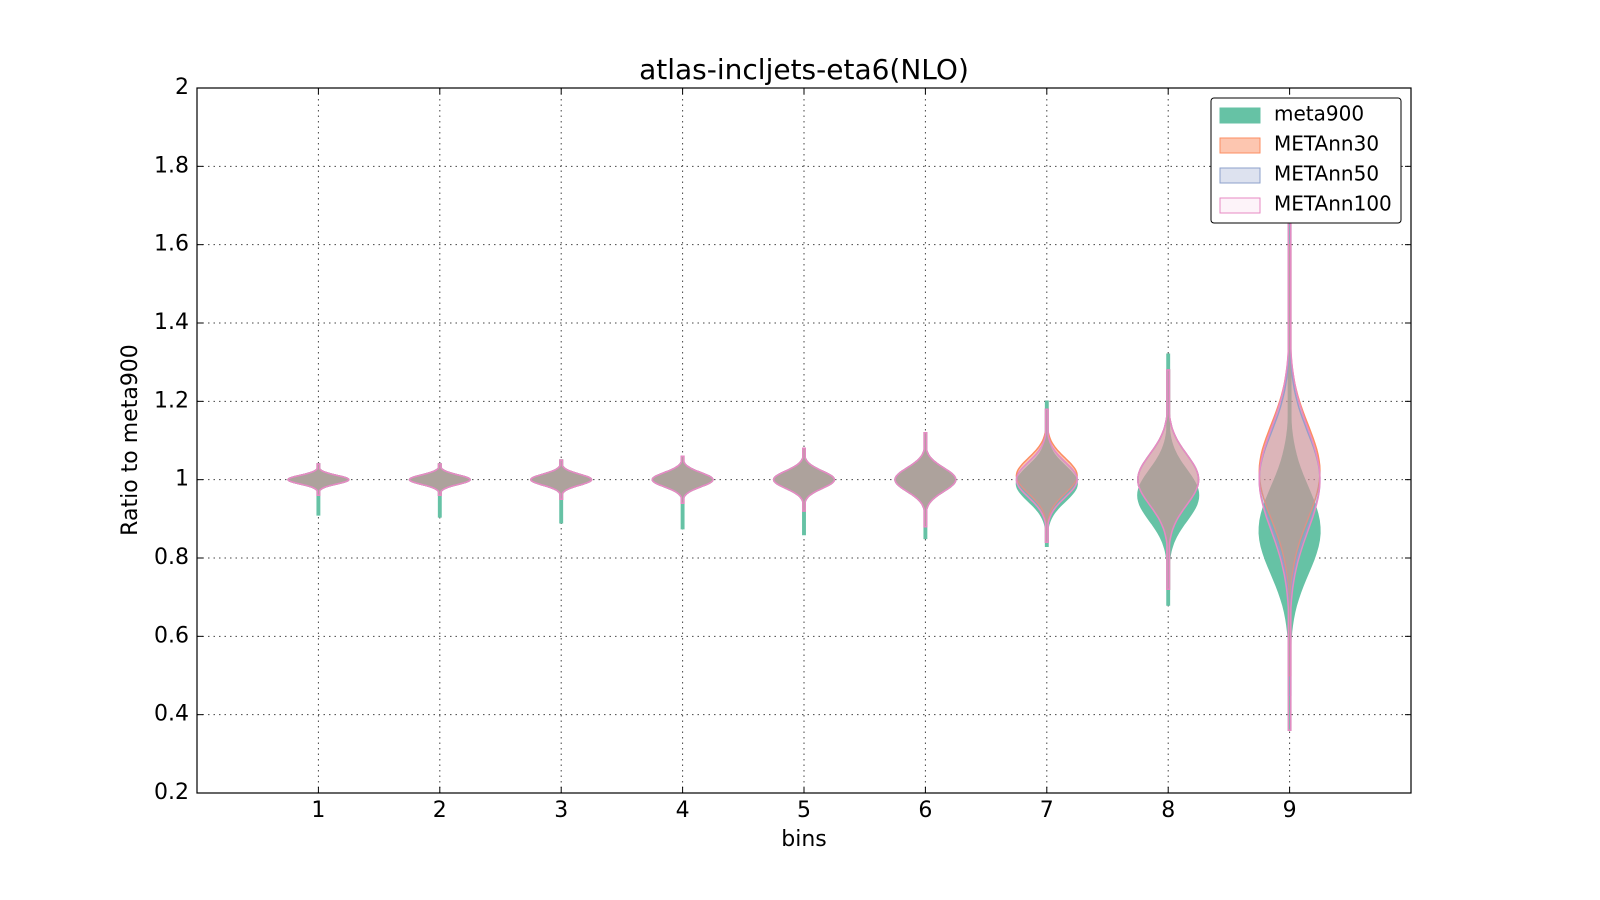 This screenshot has width=1600, height=900. I want to click on x-tick-label: 7, so click(1047, 810).